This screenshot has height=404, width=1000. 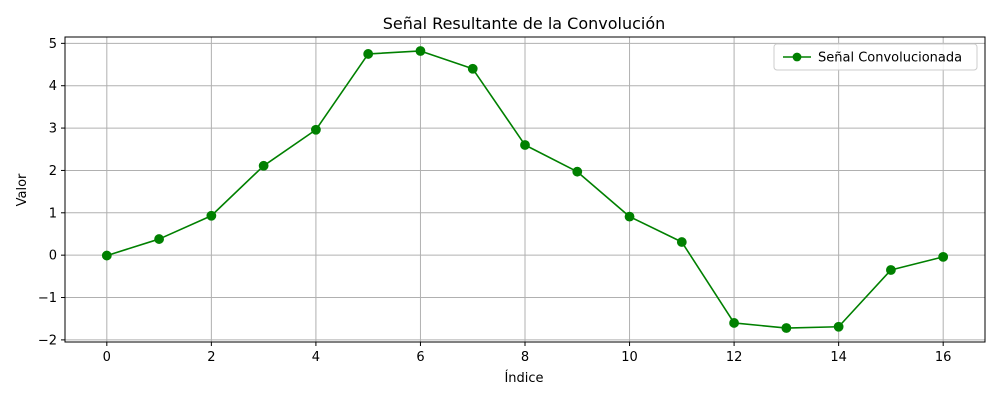 What do you see at coordinates (797, 57) in the screenshot?
I see `legend-marker-swatch` at bounding box center [797, 57].